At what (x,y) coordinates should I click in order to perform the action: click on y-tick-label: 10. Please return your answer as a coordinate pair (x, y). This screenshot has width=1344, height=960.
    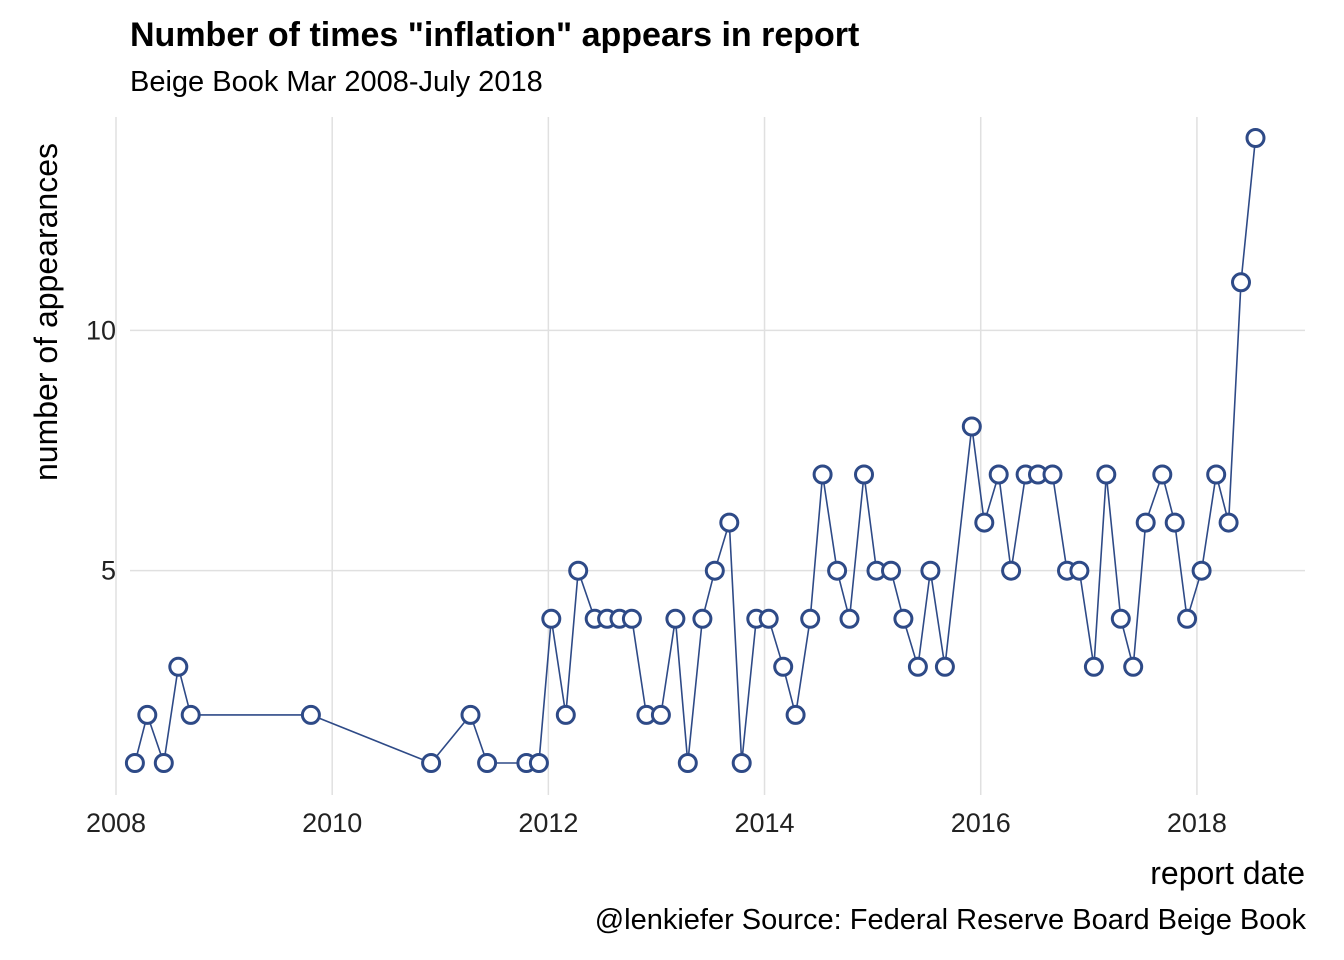
    Looking at the image, I should click on (101, 330).